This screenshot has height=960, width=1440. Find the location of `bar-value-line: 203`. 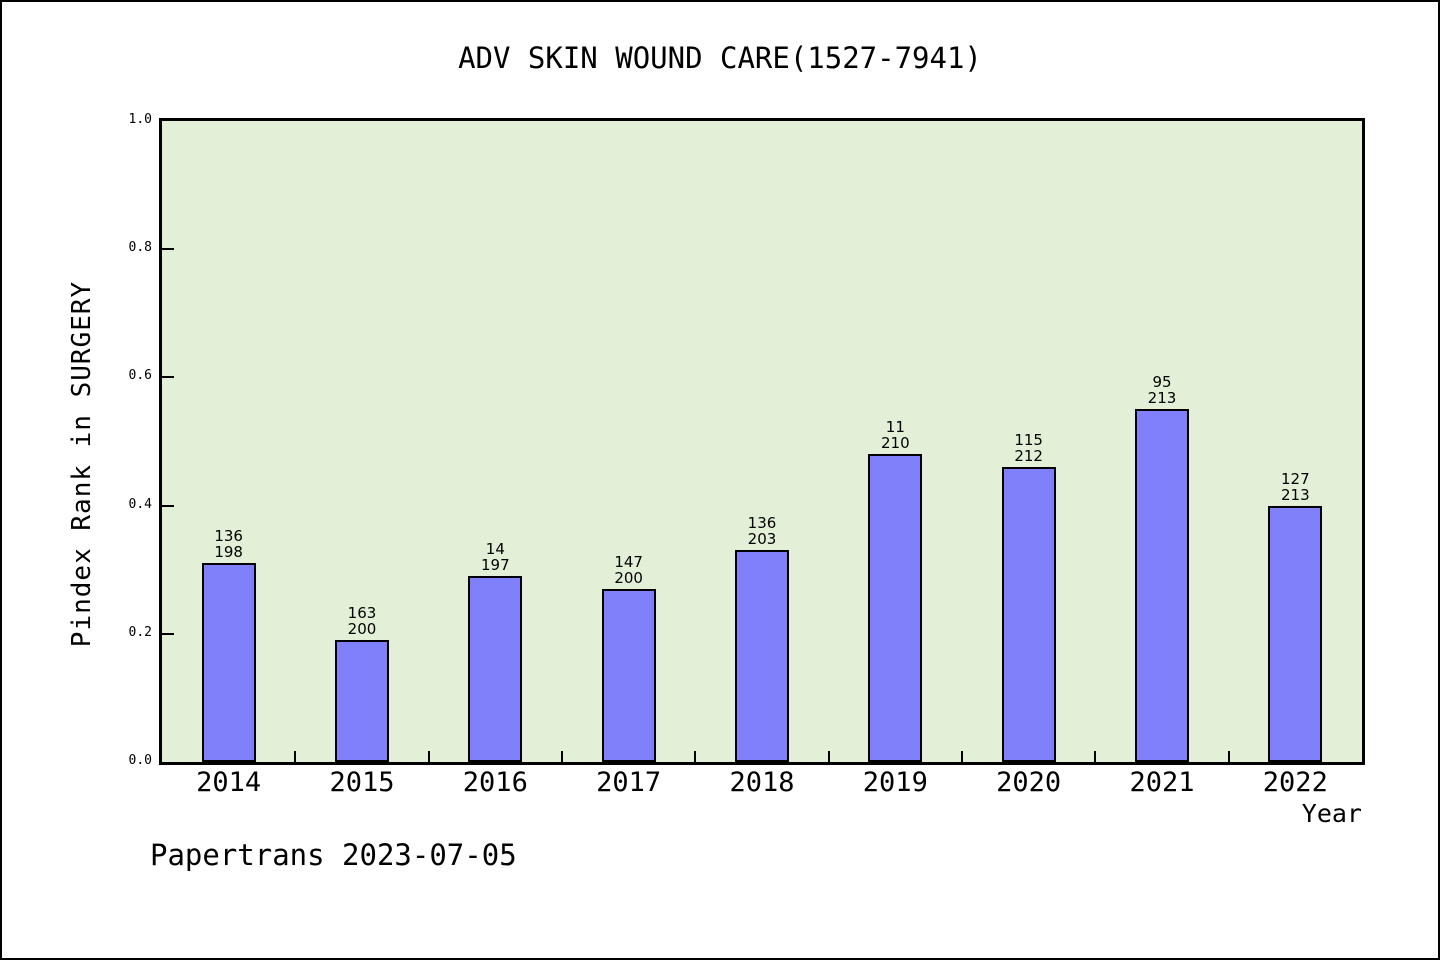

bar-value-line: 203 is located at coordinates (762, 539).